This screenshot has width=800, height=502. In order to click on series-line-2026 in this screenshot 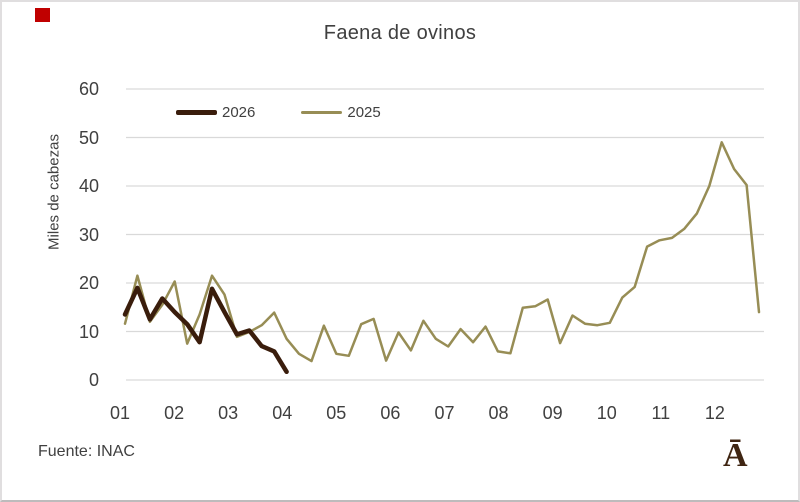, I will do `click(205, 330)`.